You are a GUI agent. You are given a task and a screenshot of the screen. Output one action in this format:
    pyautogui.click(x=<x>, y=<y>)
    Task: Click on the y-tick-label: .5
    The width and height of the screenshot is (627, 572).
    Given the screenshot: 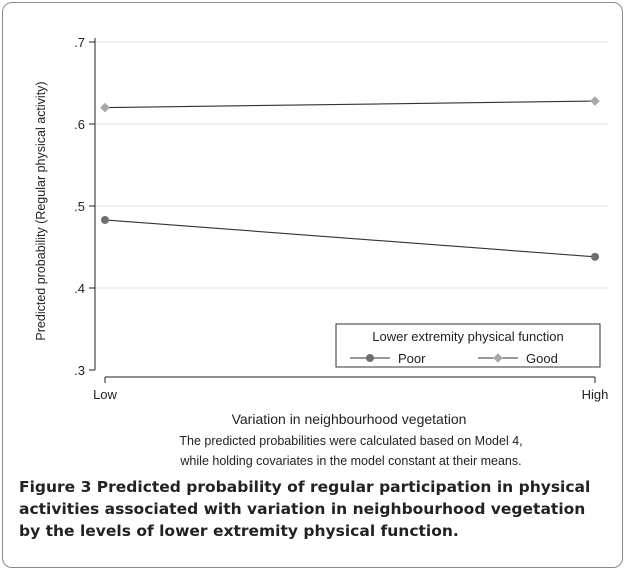 What is the action you would take?
    pyautogui.click(x=79, y=206)
    